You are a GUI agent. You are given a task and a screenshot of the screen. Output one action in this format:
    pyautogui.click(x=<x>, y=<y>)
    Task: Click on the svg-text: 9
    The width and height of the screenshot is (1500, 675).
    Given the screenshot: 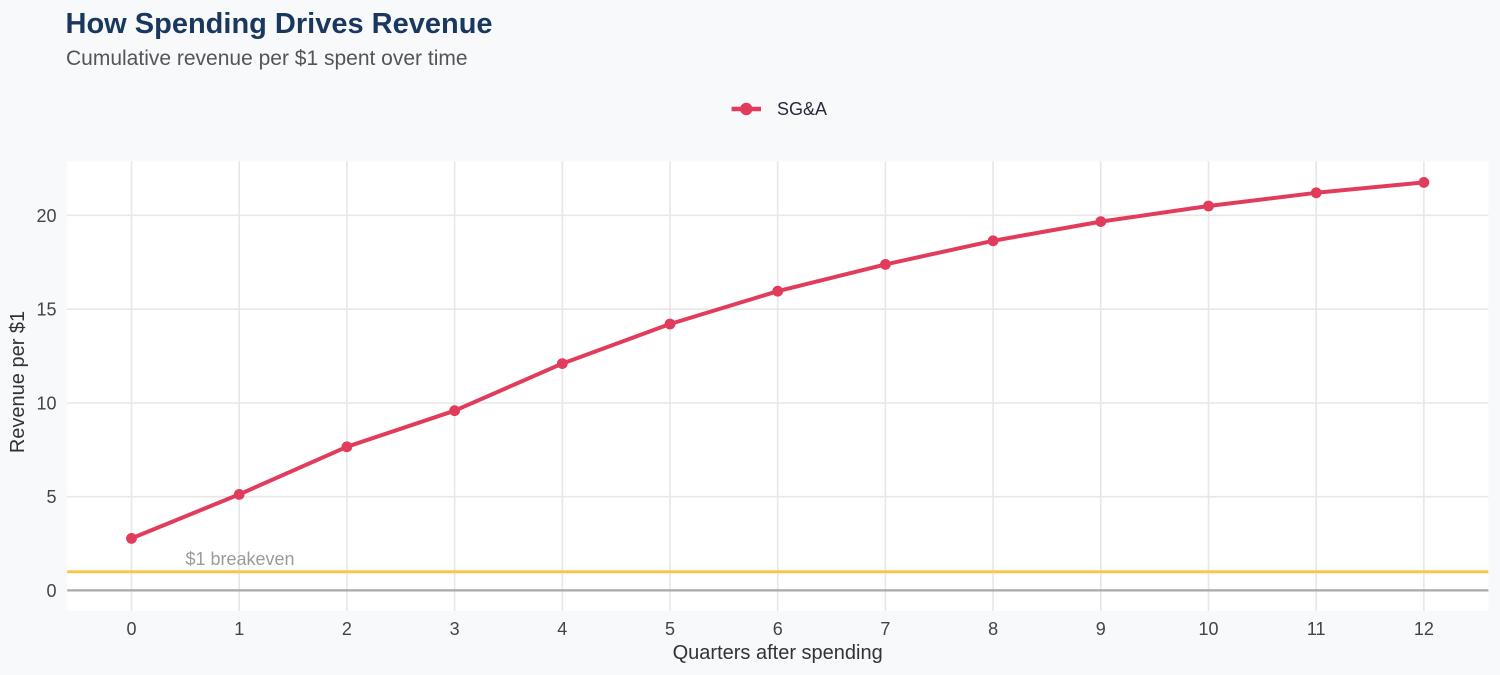 What is the action you would take?
    pyautogui.click(x=1101, y=629)
    